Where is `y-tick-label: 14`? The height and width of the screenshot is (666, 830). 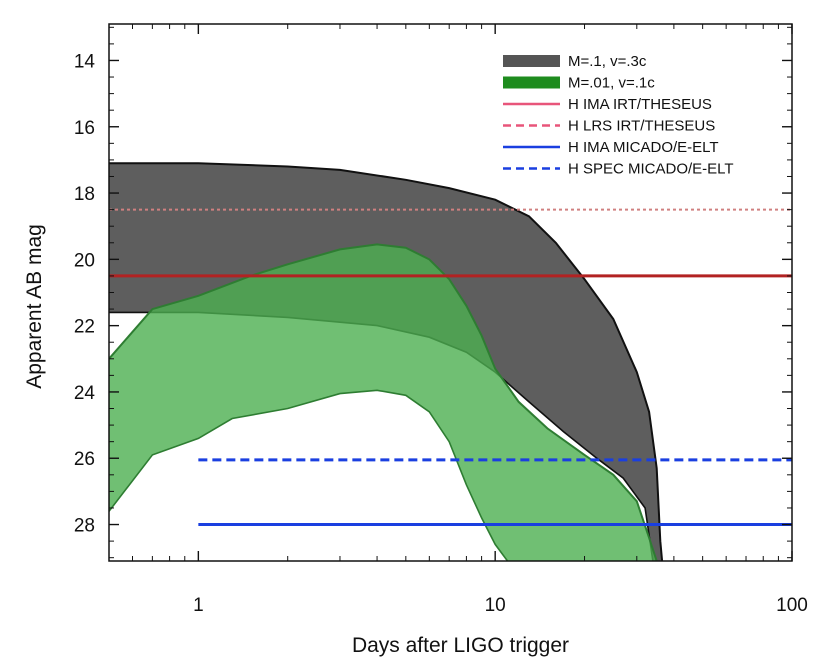 y-tick-label: 14 is located at coordinates (85, 61).